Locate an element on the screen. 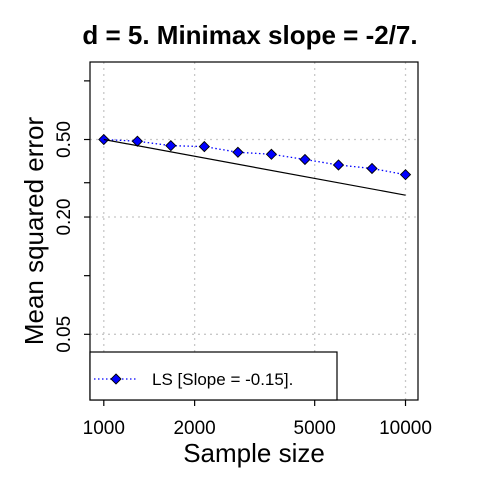 The height and width of the screenshot is (480, 480). y-axis: 0.05 0.20 0.50 is located at coordinates (72, 217).